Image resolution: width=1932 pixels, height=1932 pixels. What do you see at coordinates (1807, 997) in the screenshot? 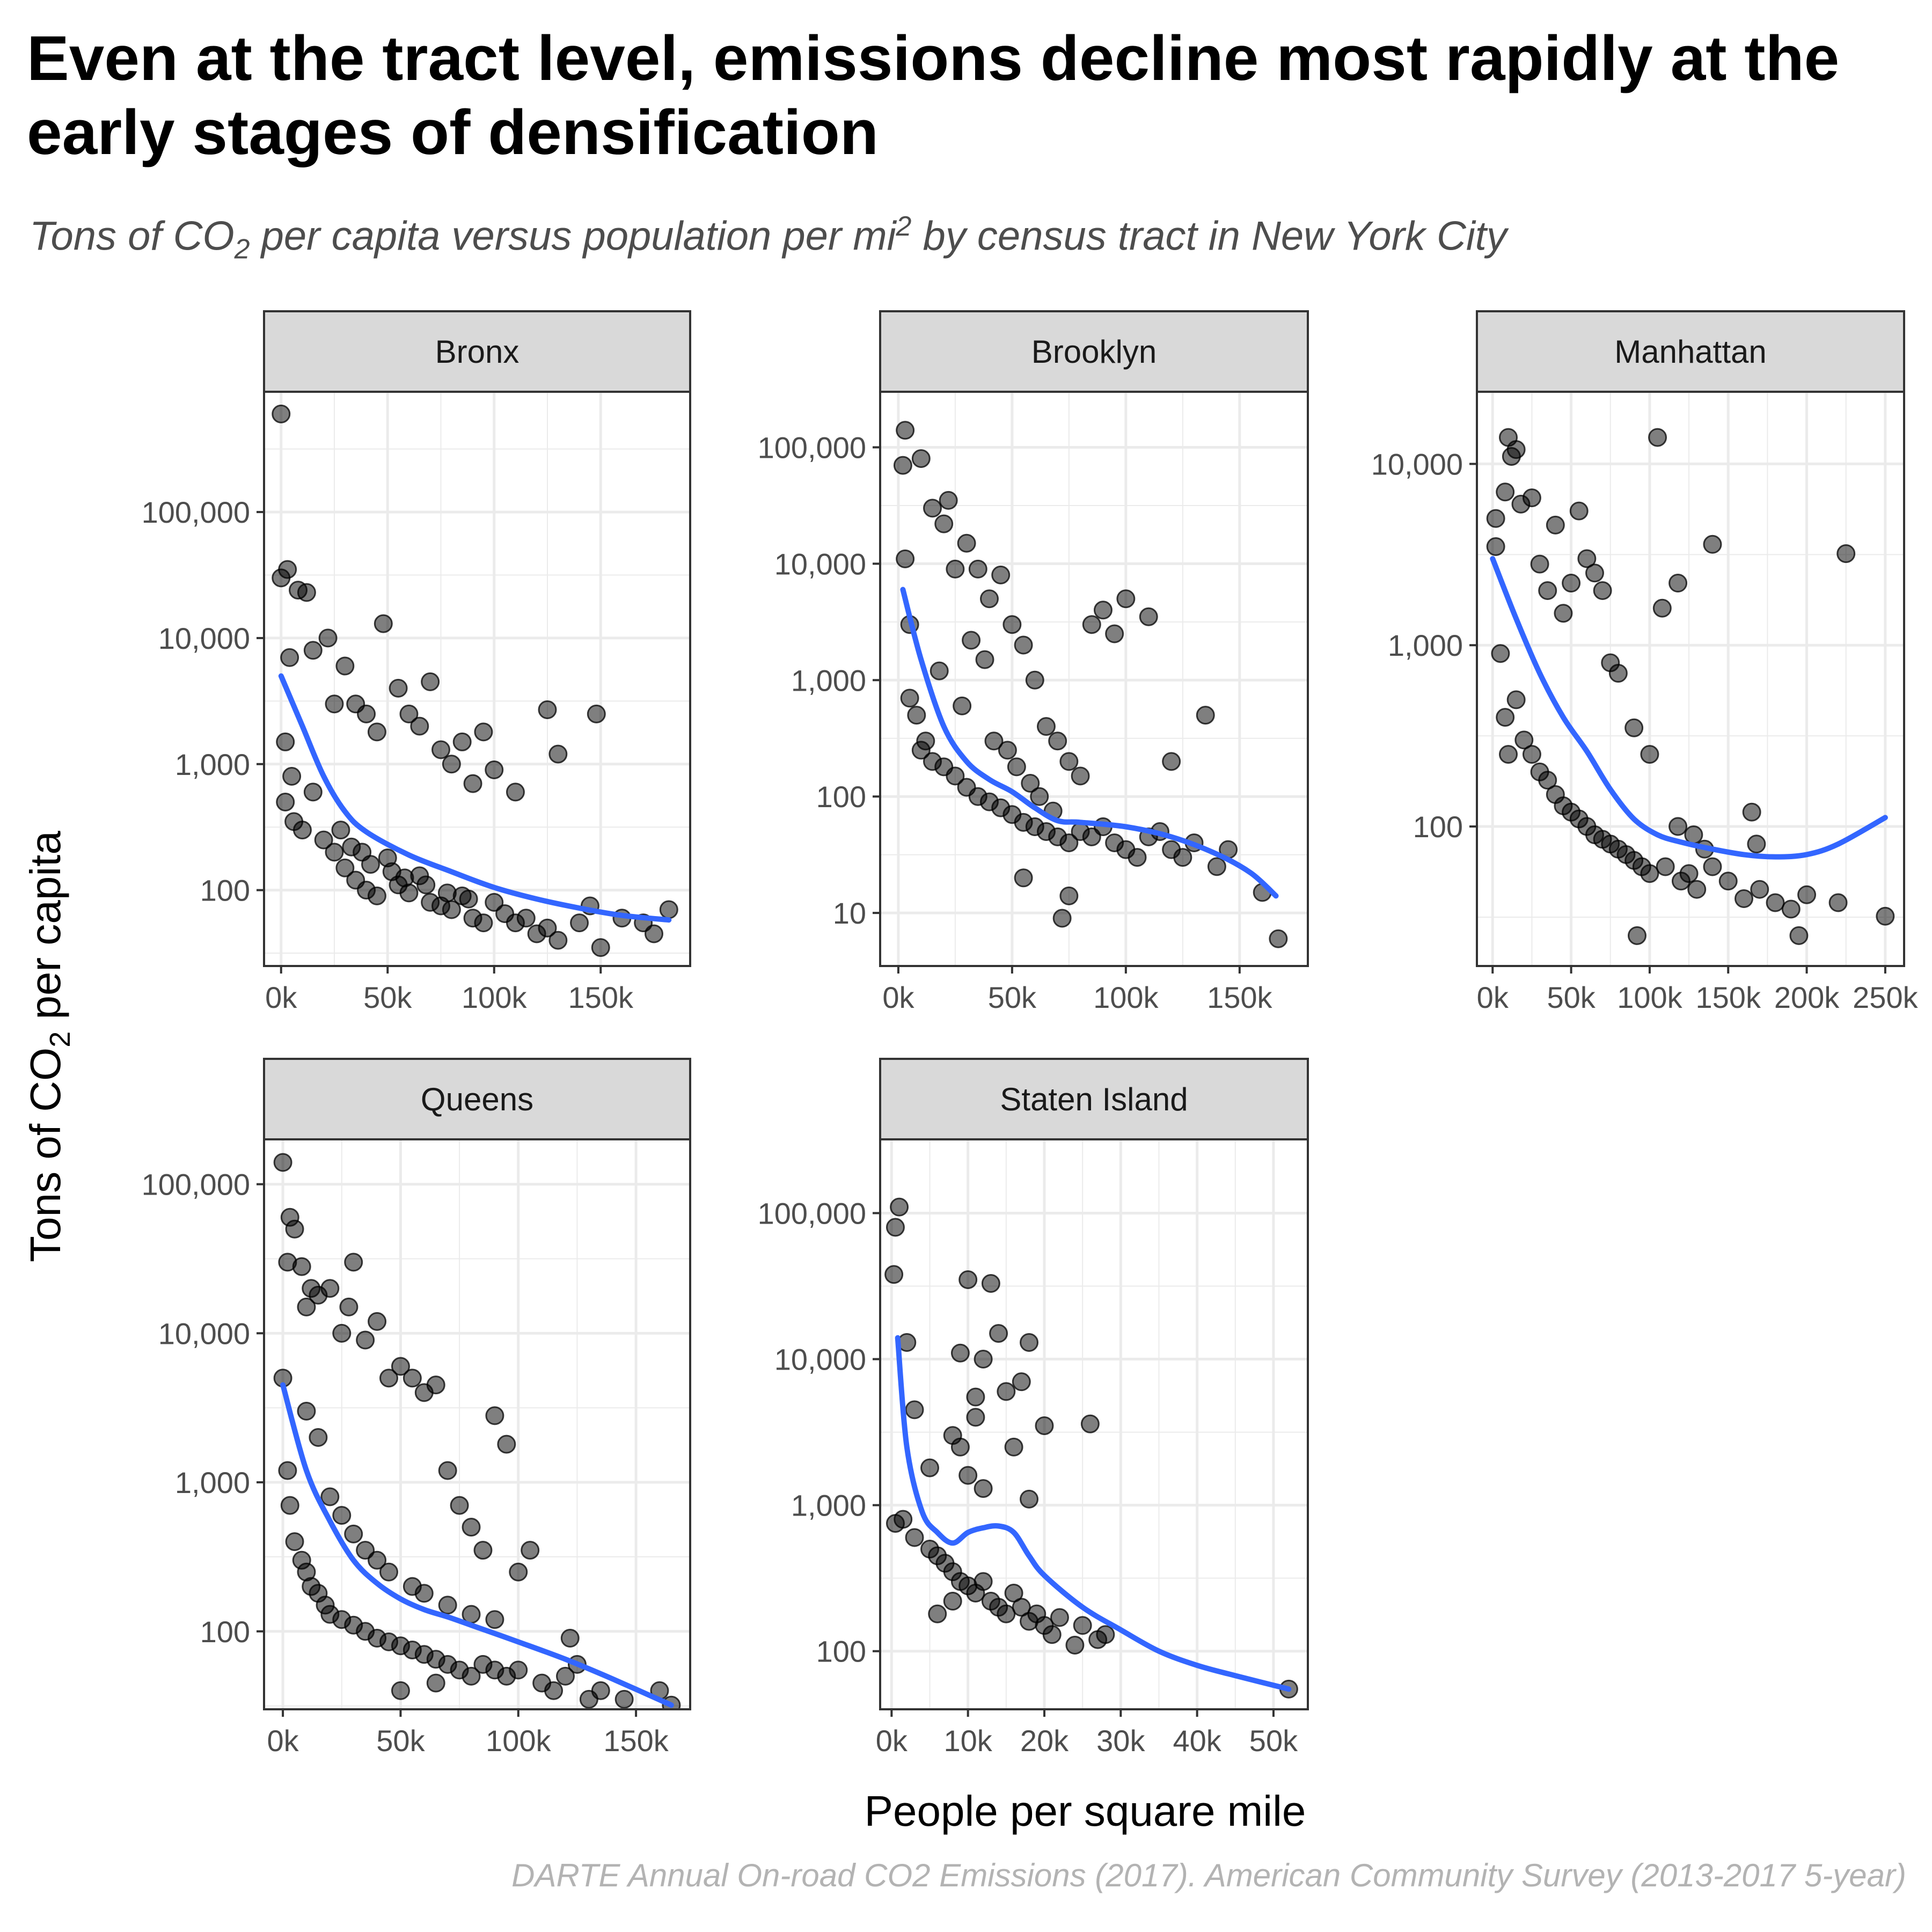
I see `x-tick-label: 200k` at bounding box center [1807, 997].